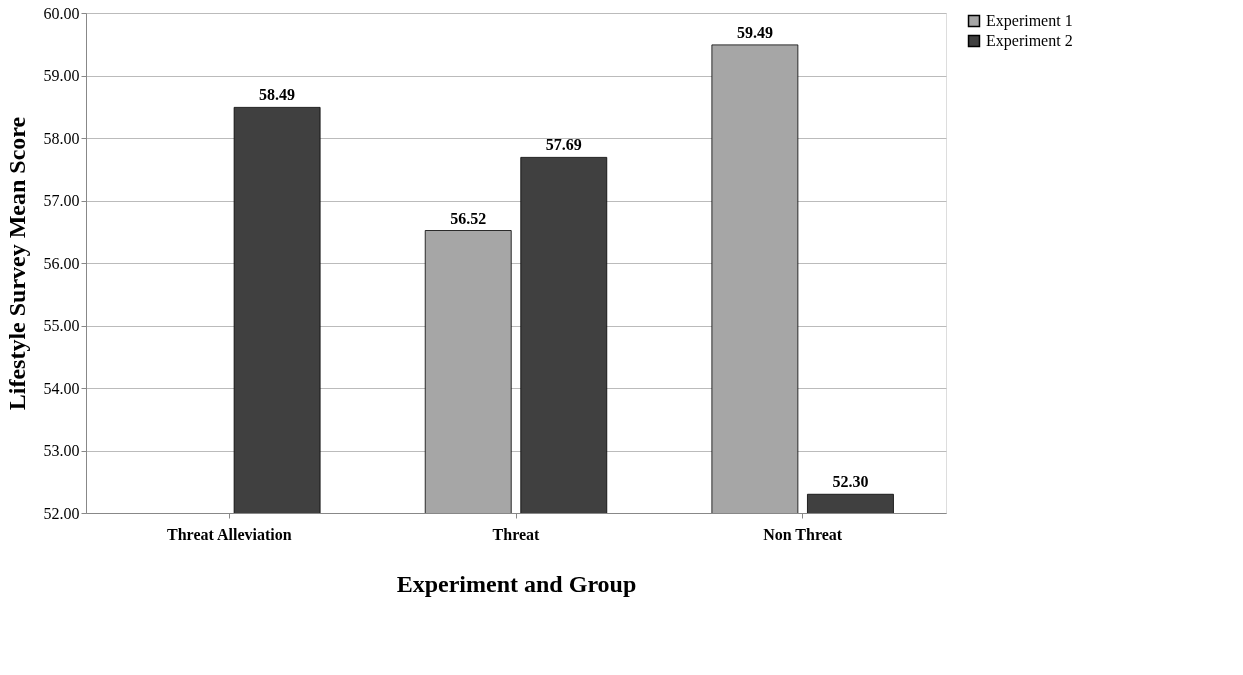  What do you see at coordinates (61, 450) in the screenshot?
I see `y-tick-label: 53.00` at bounding box center [61, 450].